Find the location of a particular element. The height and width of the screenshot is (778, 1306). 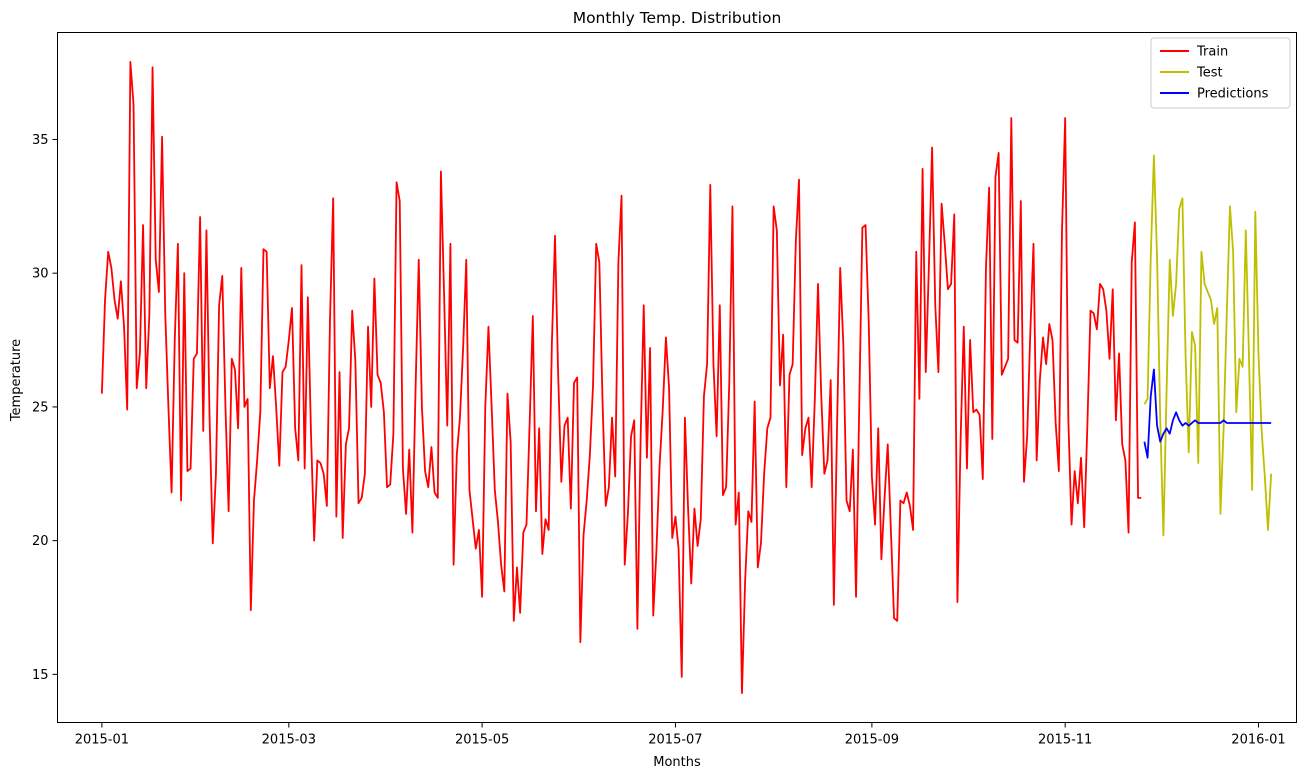

y-tick-label: 30 is located at coordinates (40, 274).